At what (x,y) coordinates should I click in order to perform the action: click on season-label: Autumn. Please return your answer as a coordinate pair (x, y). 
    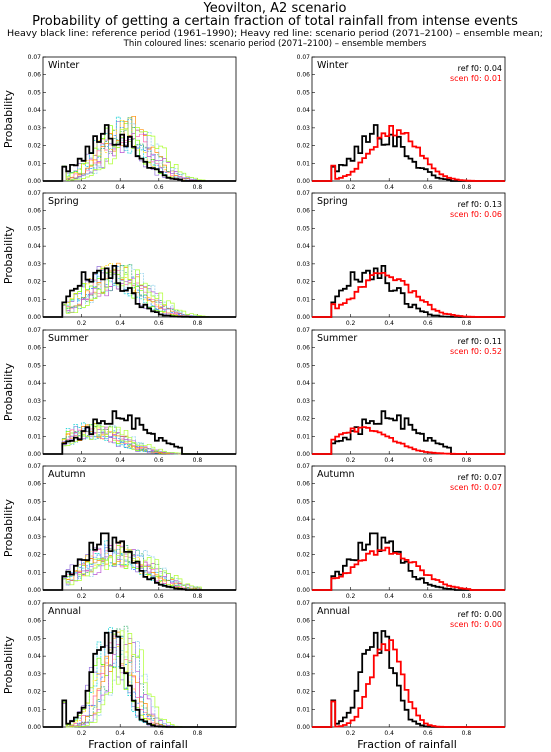
    Looking at the image, I should click on (67, 474).